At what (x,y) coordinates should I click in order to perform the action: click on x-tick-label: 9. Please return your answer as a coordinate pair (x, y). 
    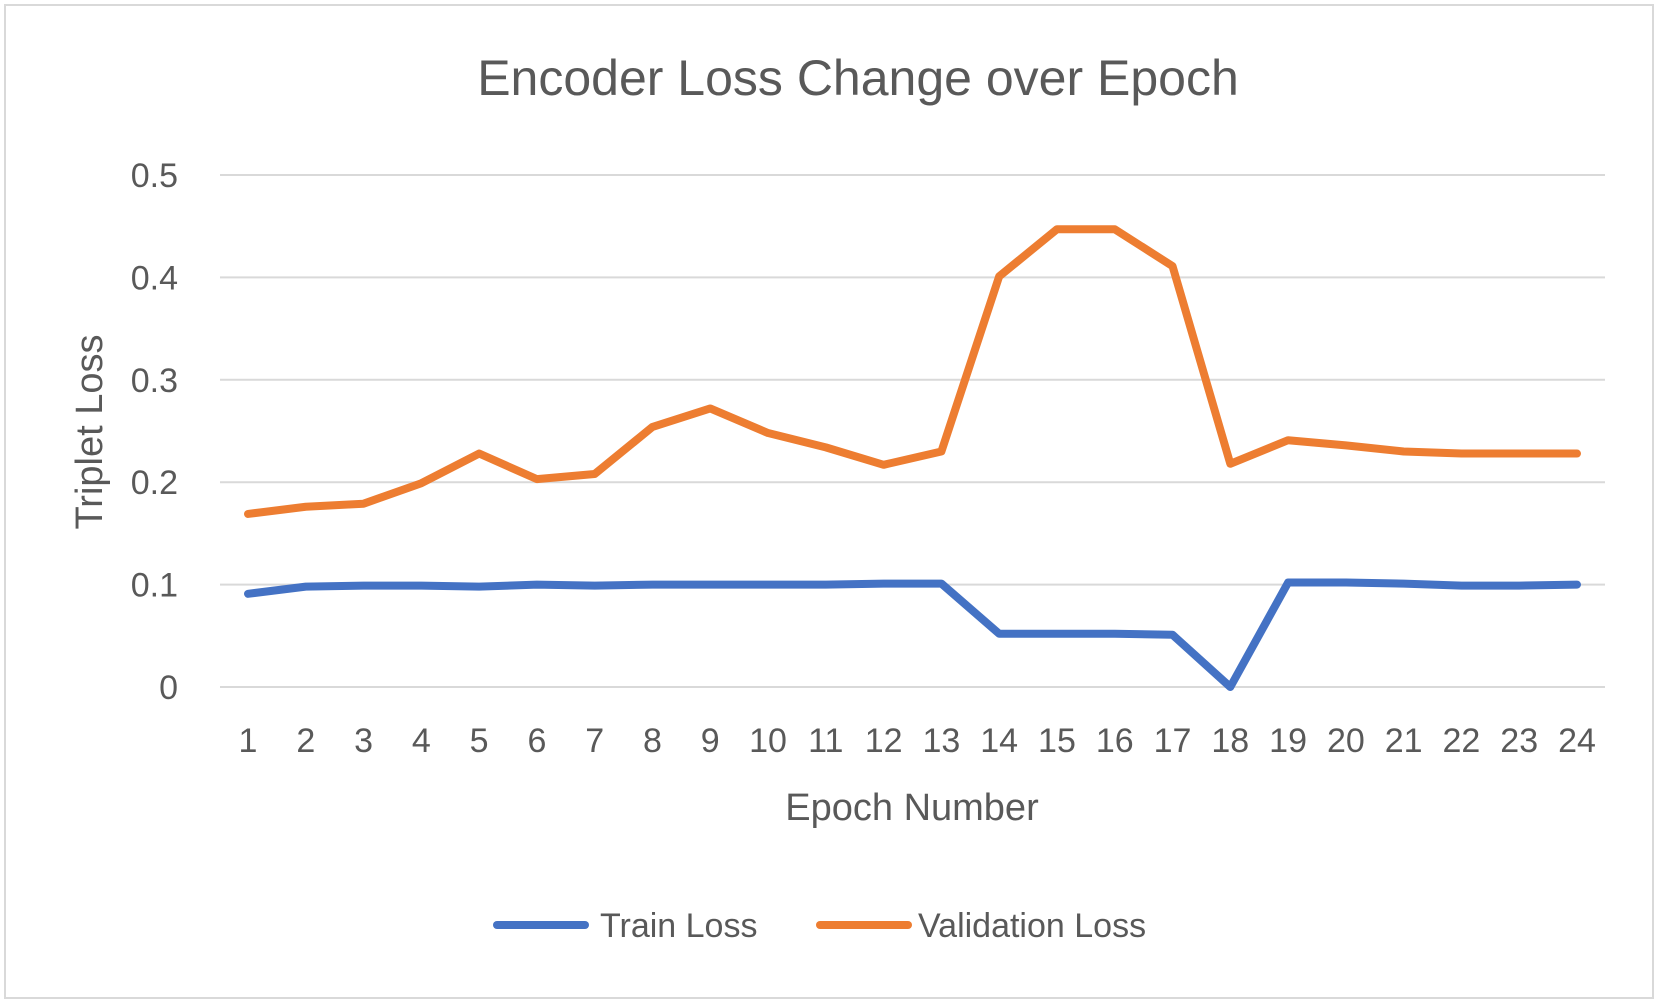
    Looking at the image, I should click on (710, 741).